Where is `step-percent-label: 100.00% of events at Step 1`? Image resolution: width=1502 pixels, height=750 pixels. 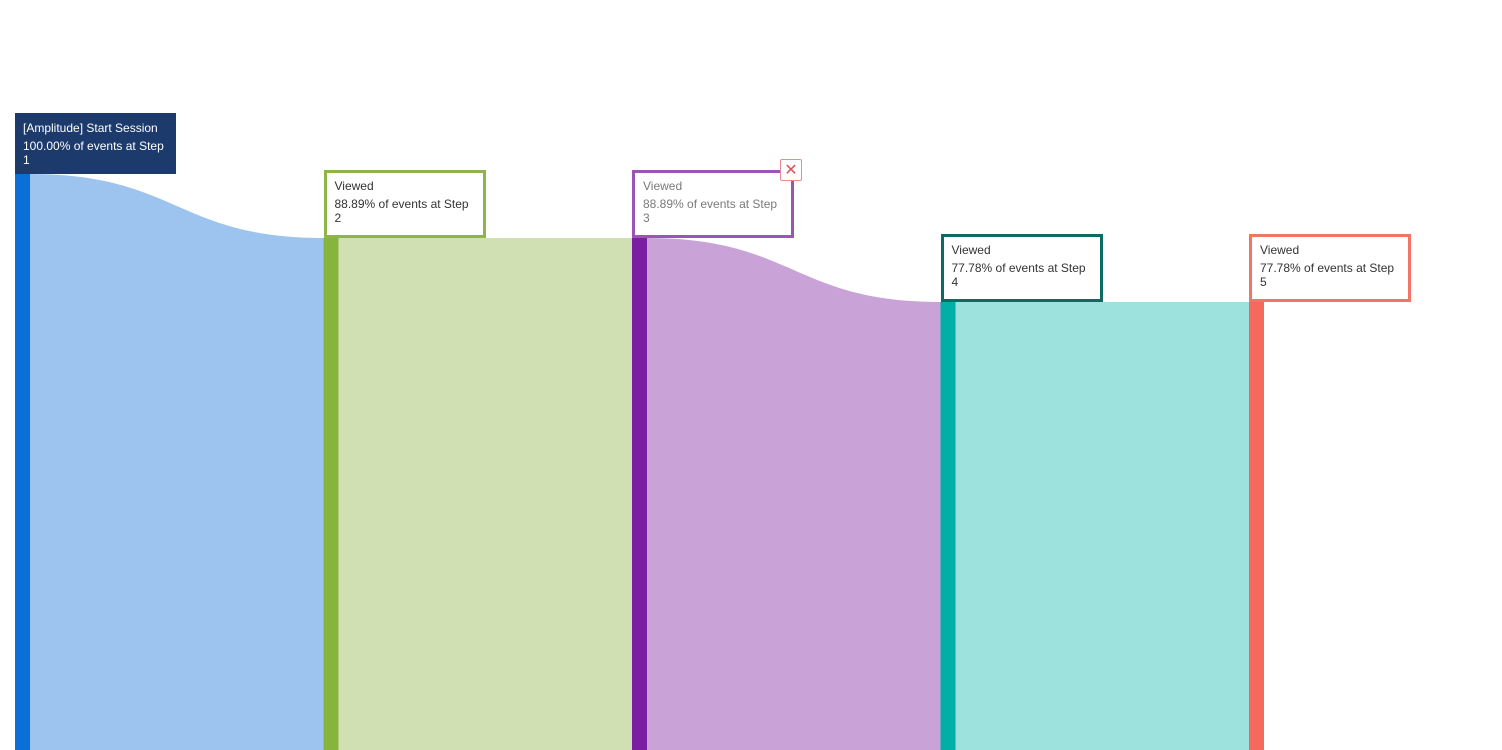 step-percent-label: 100.00% of events at Step 1 is located at coordinates (93, 153).